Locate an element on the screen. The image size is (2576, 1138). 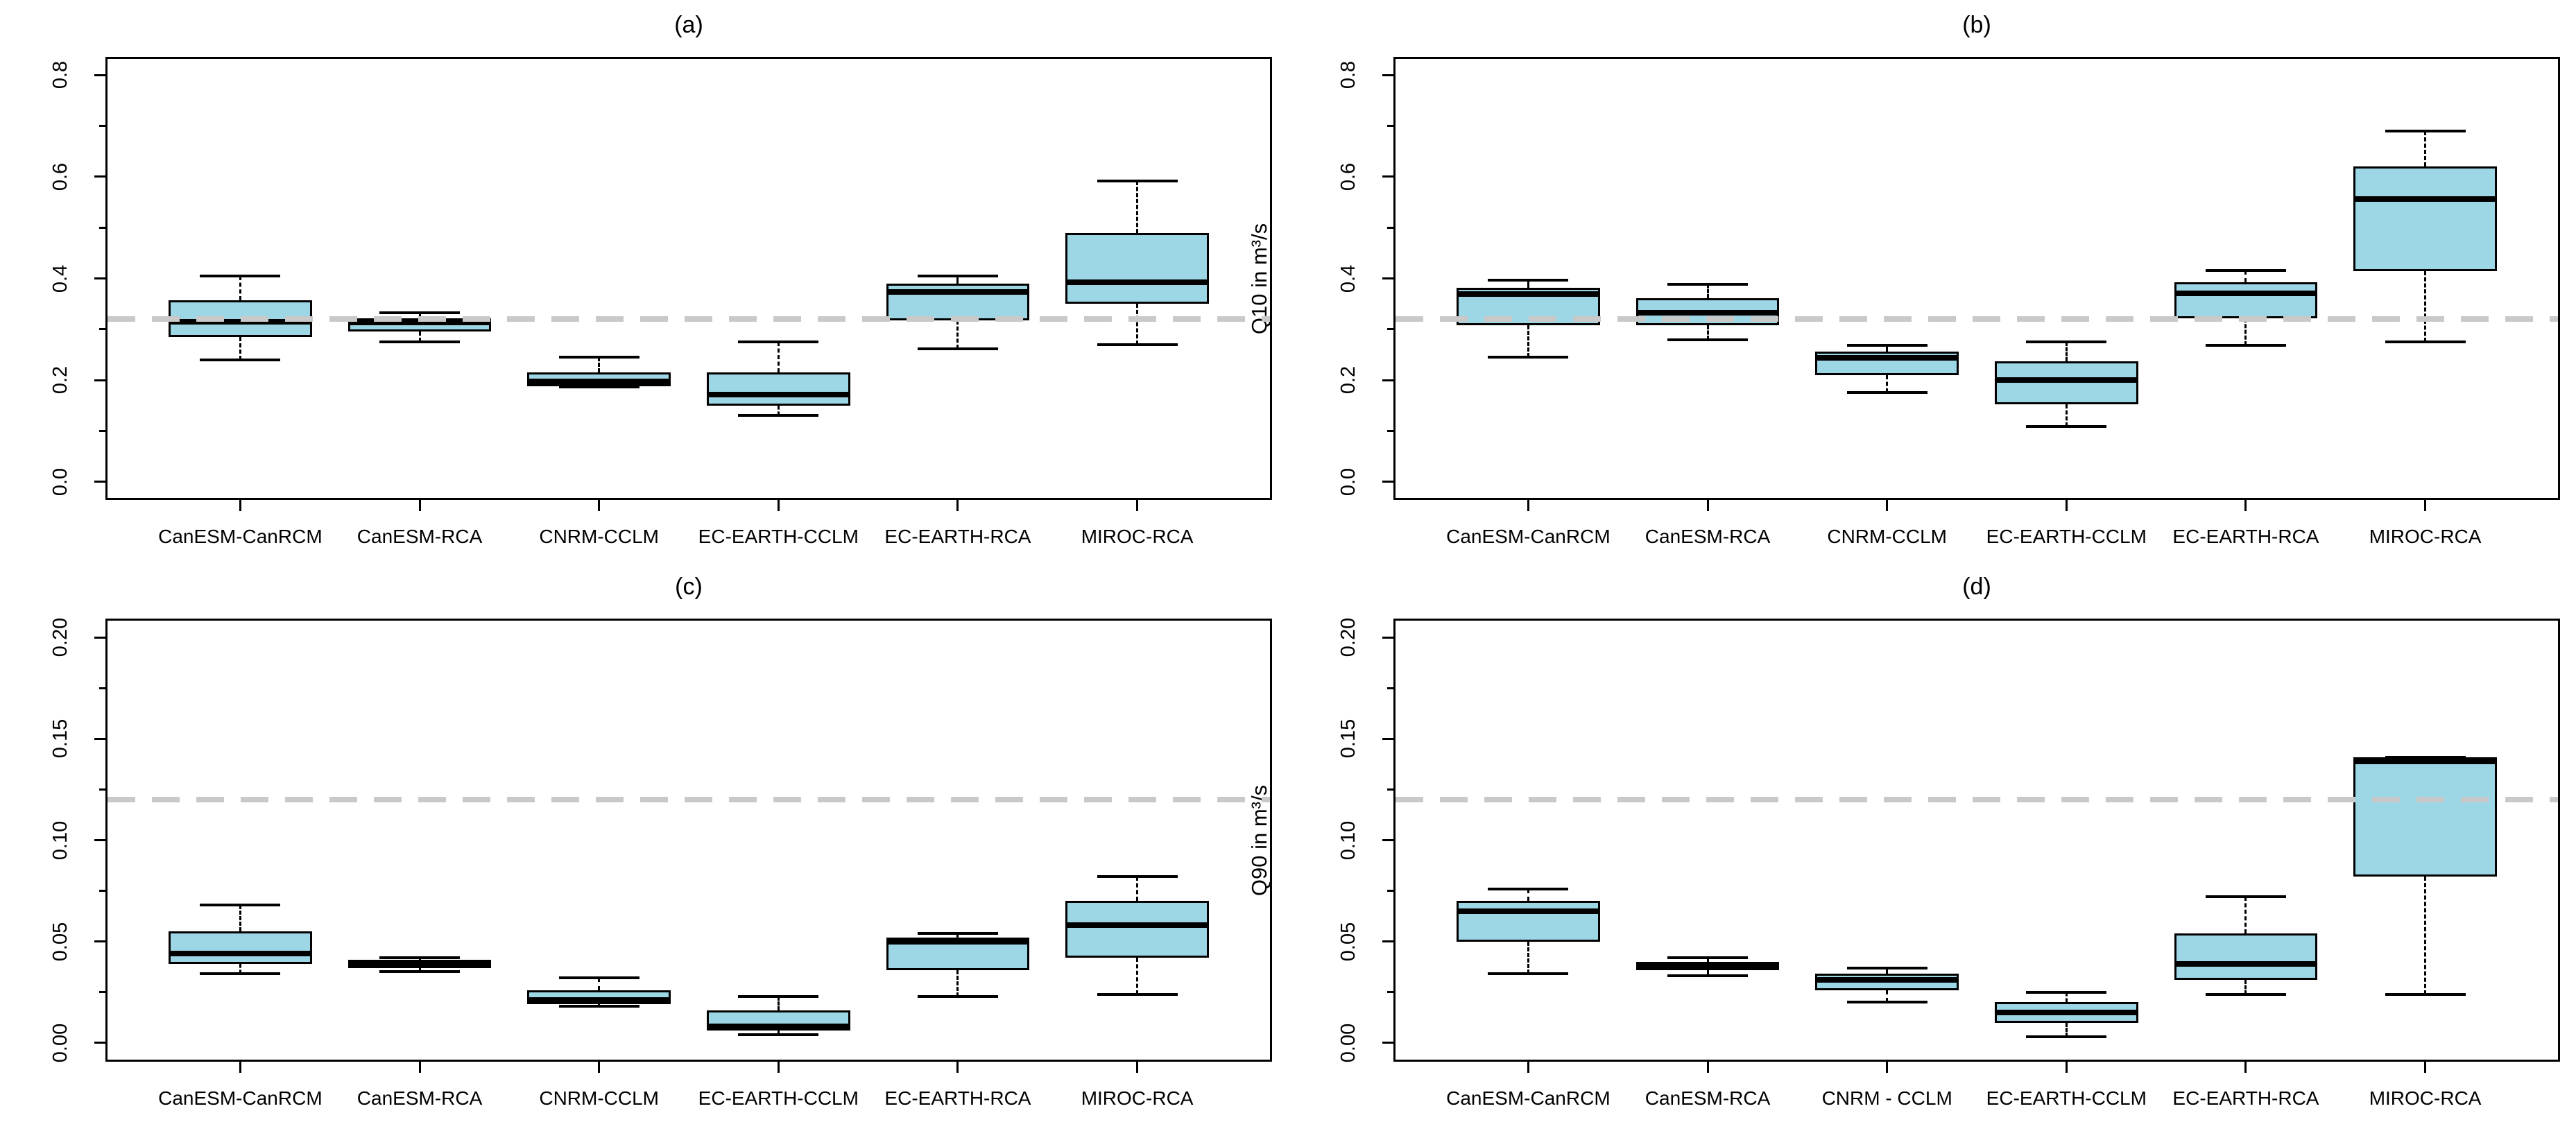
y-tick-label: 0.10 is located at coordinates (1348, 840).